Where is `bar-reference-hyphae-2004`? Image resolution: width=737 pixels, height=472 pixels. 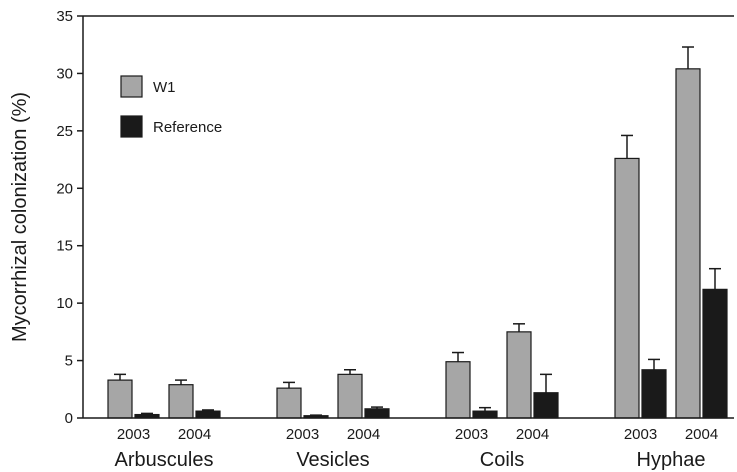
bar-reference-hyphae-2004 is located at coordinates (715, 353).